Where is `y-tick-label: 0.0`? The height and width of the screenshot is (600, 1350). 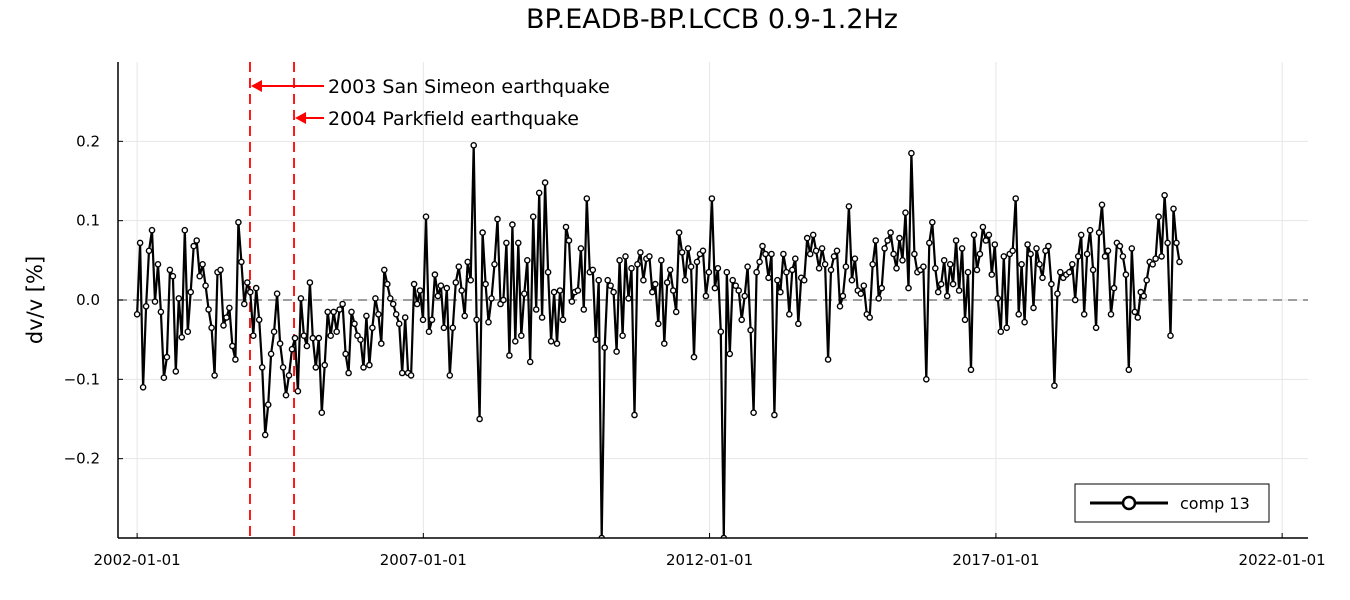
y-tick-label: 0.0 is located at coordinates (88, 300).